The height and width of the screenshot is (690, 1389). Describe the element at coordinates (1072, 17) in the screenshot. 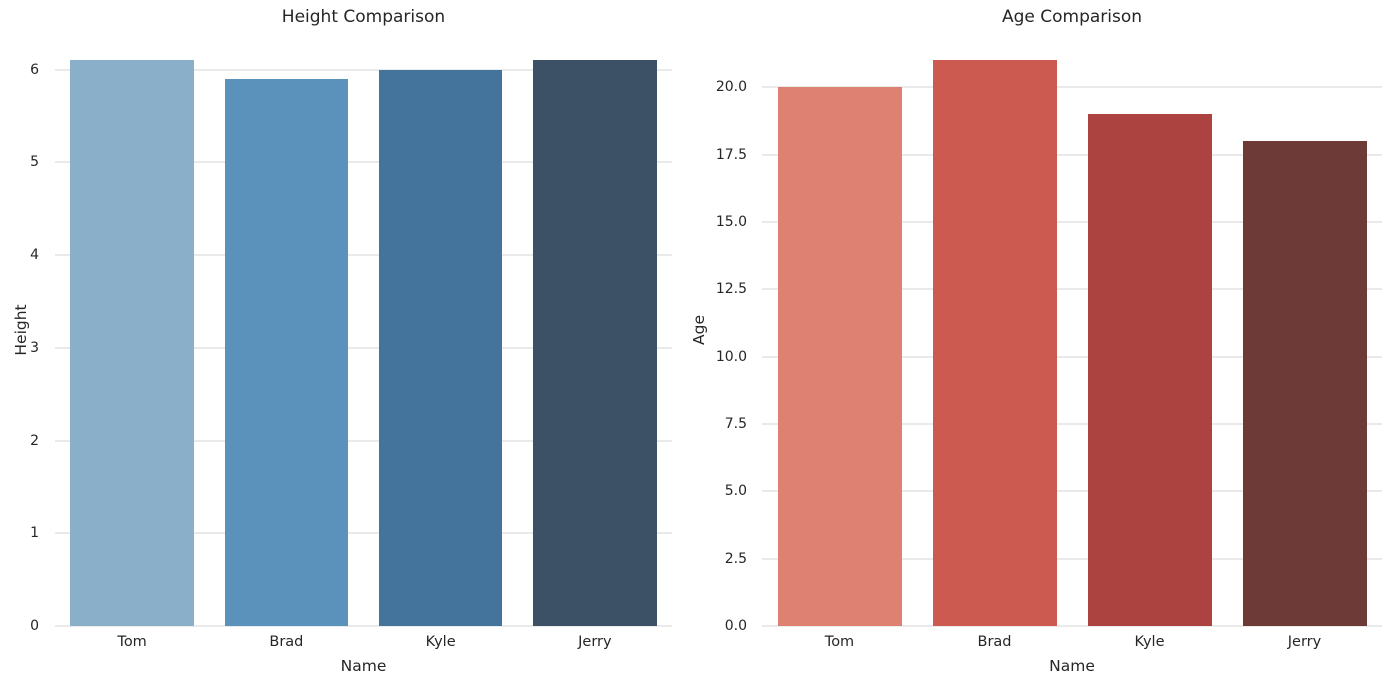

I see `chart-title: Age Comparison` at that location.